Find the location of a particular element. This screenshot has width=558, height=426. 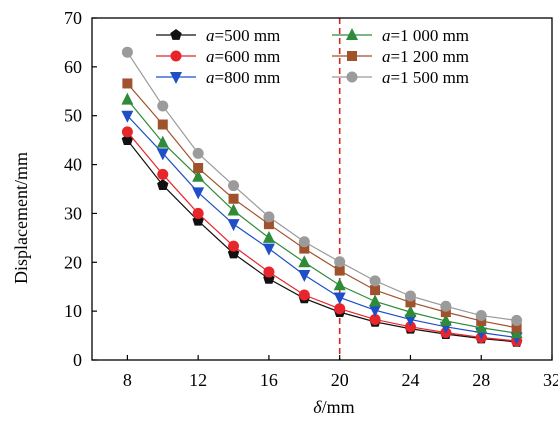

x-axis-symbol: δ is located at coordinates (317, 407).